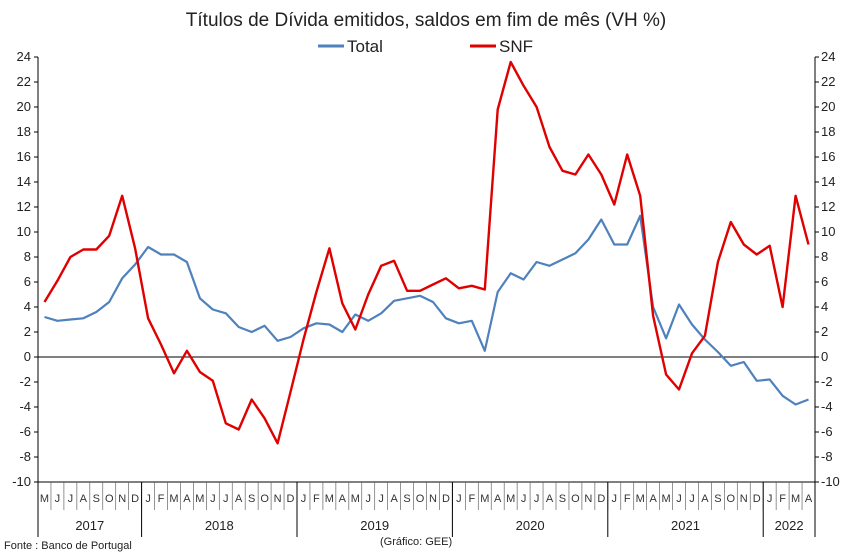  Describe the element at coordinates (25, 406) in the screenshot. I see `y-tick-label-left: -4` at that location.